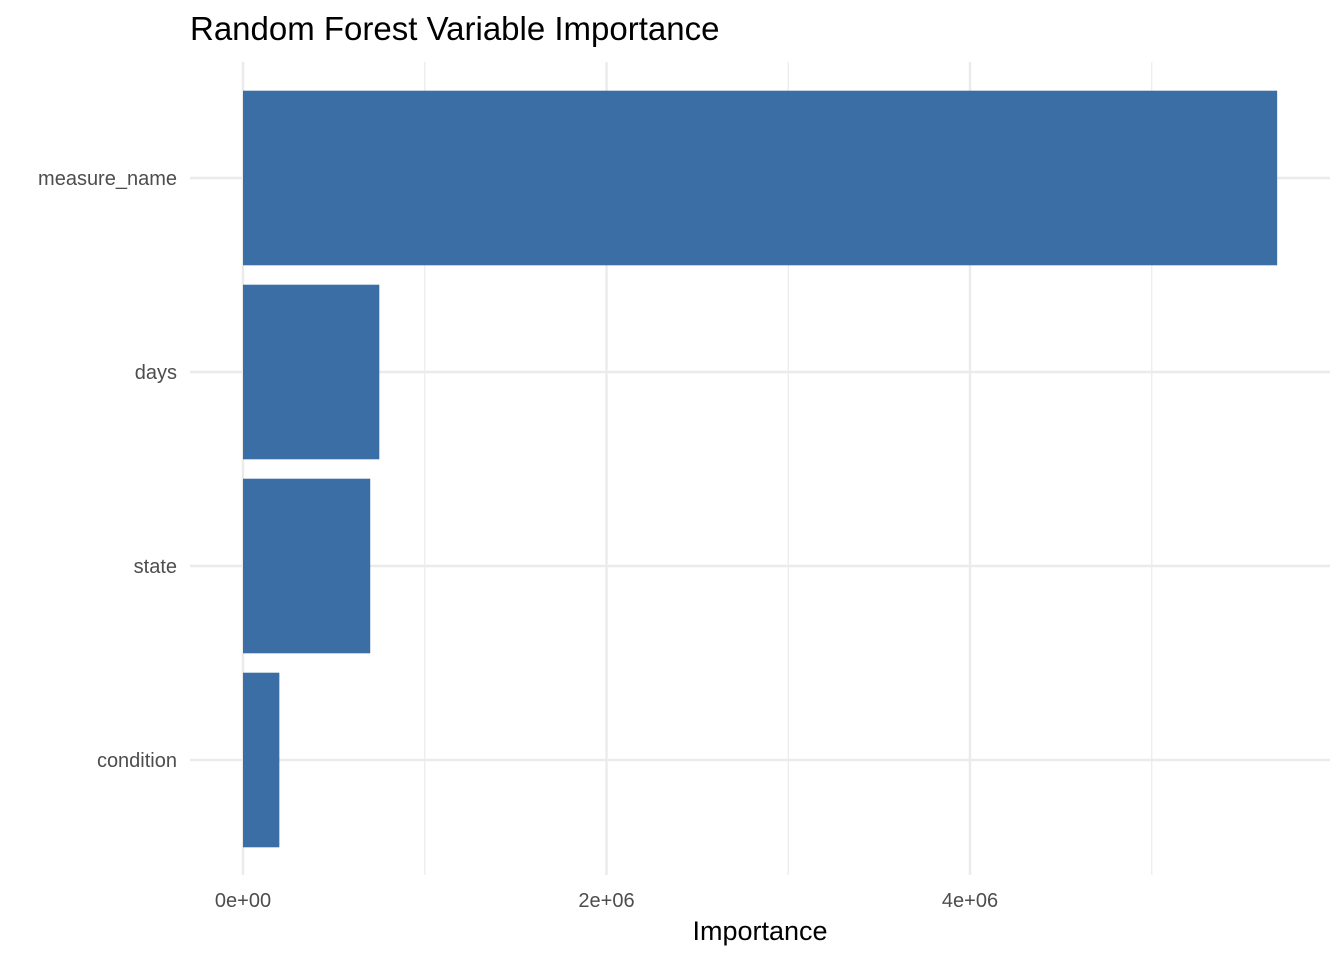 The height and width of the screenshot is (965, 1344). I want to click on y-tick-label: condition, so click(137, 761).